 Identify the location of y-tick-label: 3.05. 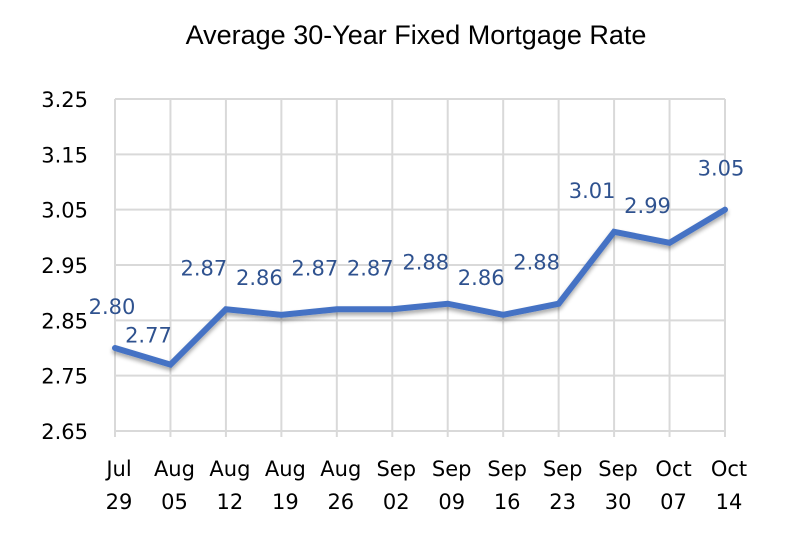
(64, 211).